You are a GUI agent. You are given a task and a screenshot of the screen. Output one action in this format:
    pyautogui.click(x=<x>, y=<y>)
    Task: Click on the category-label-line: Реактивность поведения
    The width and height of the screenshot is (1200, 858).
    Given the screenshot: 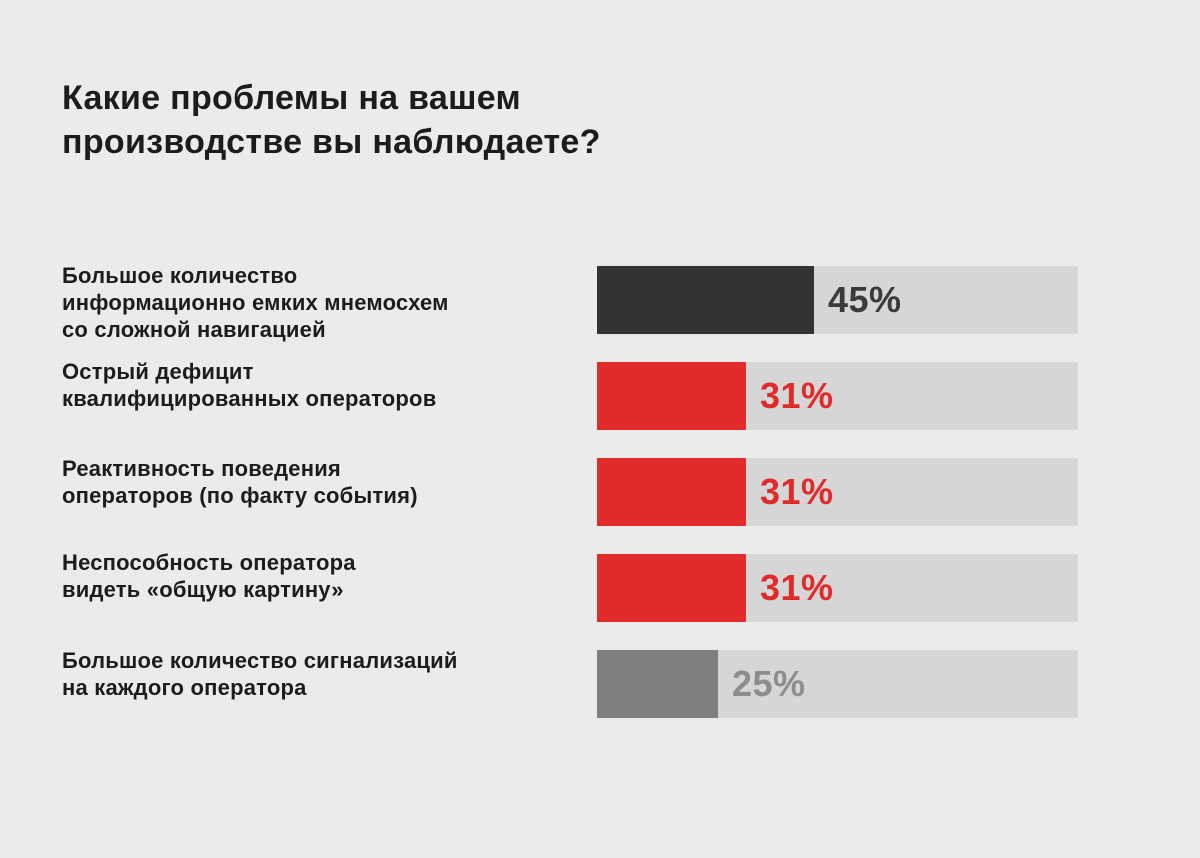 What is the action you would take?
    pyautogui.click(x=201, y=468)
    